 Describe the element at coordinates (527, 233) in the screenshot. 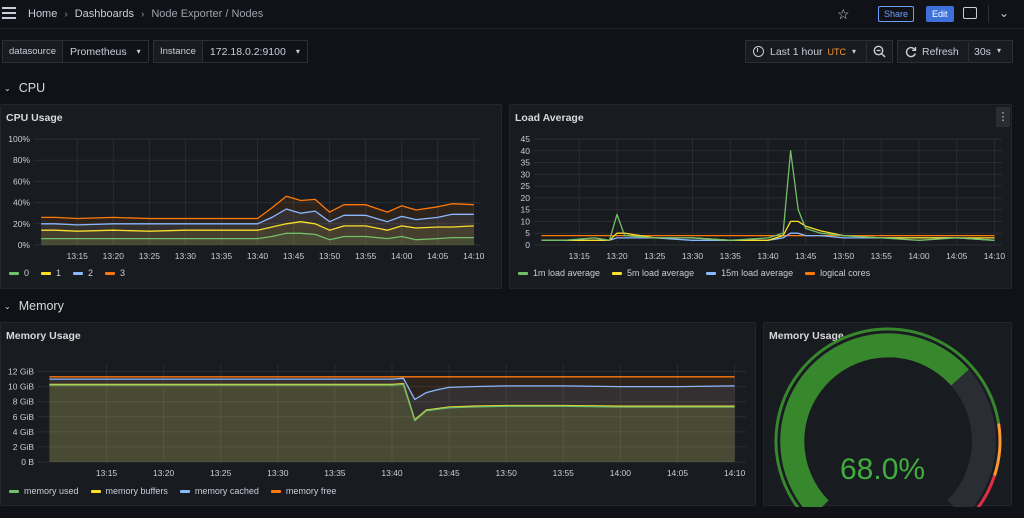

I see `y-tick-label: 5` at that location.